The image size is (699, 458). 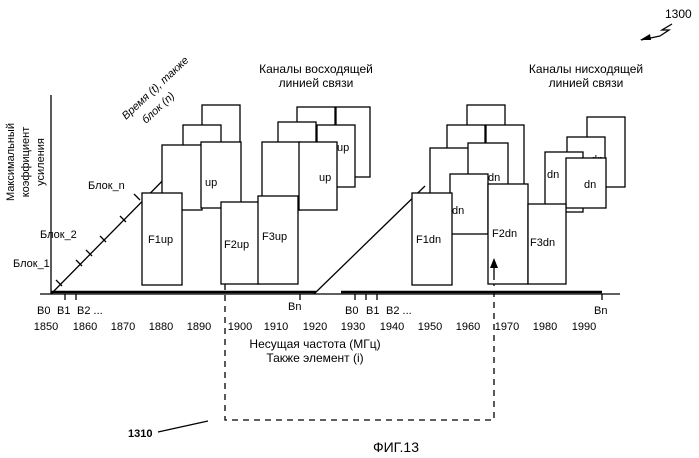 What do you see at coordinates (274, 237) in the screenshot?
I see `uplink-channel-f3-label: F3up` at bounding box center [274, 237].